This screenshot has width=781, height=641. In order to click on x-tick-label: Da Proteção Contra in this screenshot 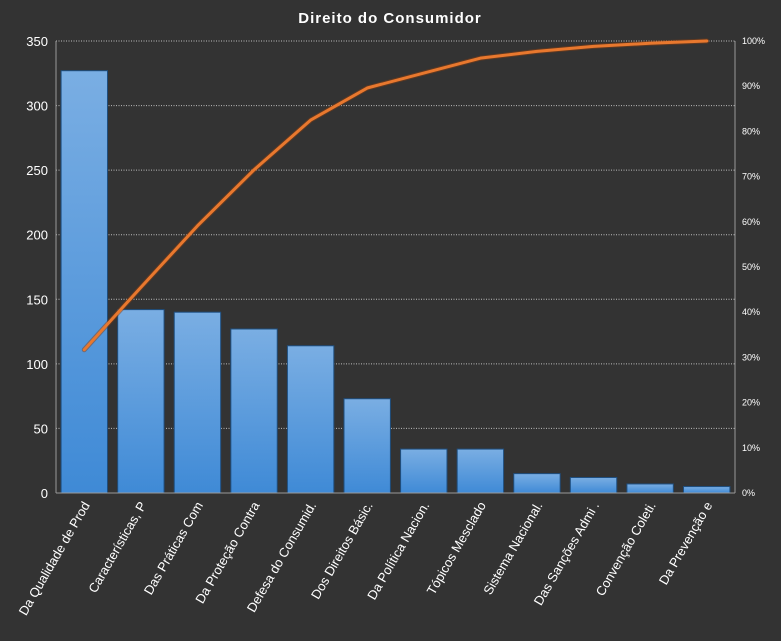, I will do `click(227, 552)`.